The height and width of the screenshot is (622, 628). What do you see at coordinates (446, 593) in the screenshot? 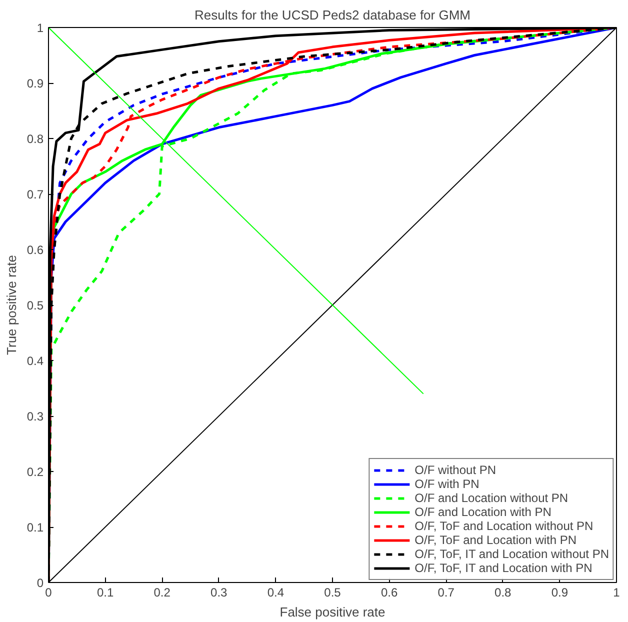
I see `x-tick-label: 0.7` at bounding box center [446, 593].